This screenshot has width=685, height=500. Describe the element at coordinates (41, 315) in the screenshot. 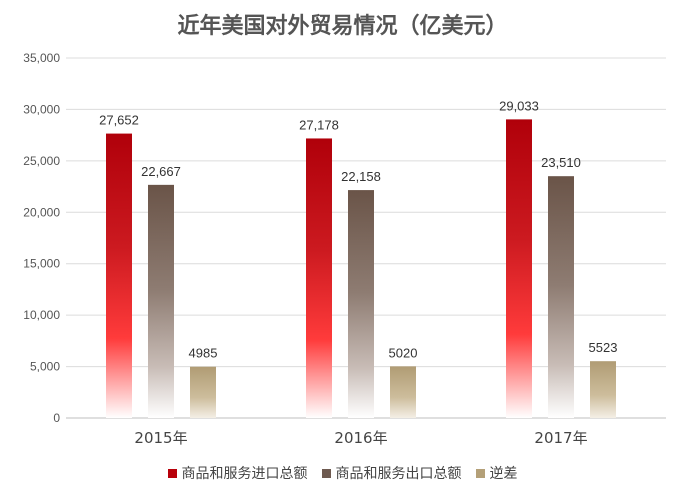

I see `y-tick-label: 10,000` at that location.